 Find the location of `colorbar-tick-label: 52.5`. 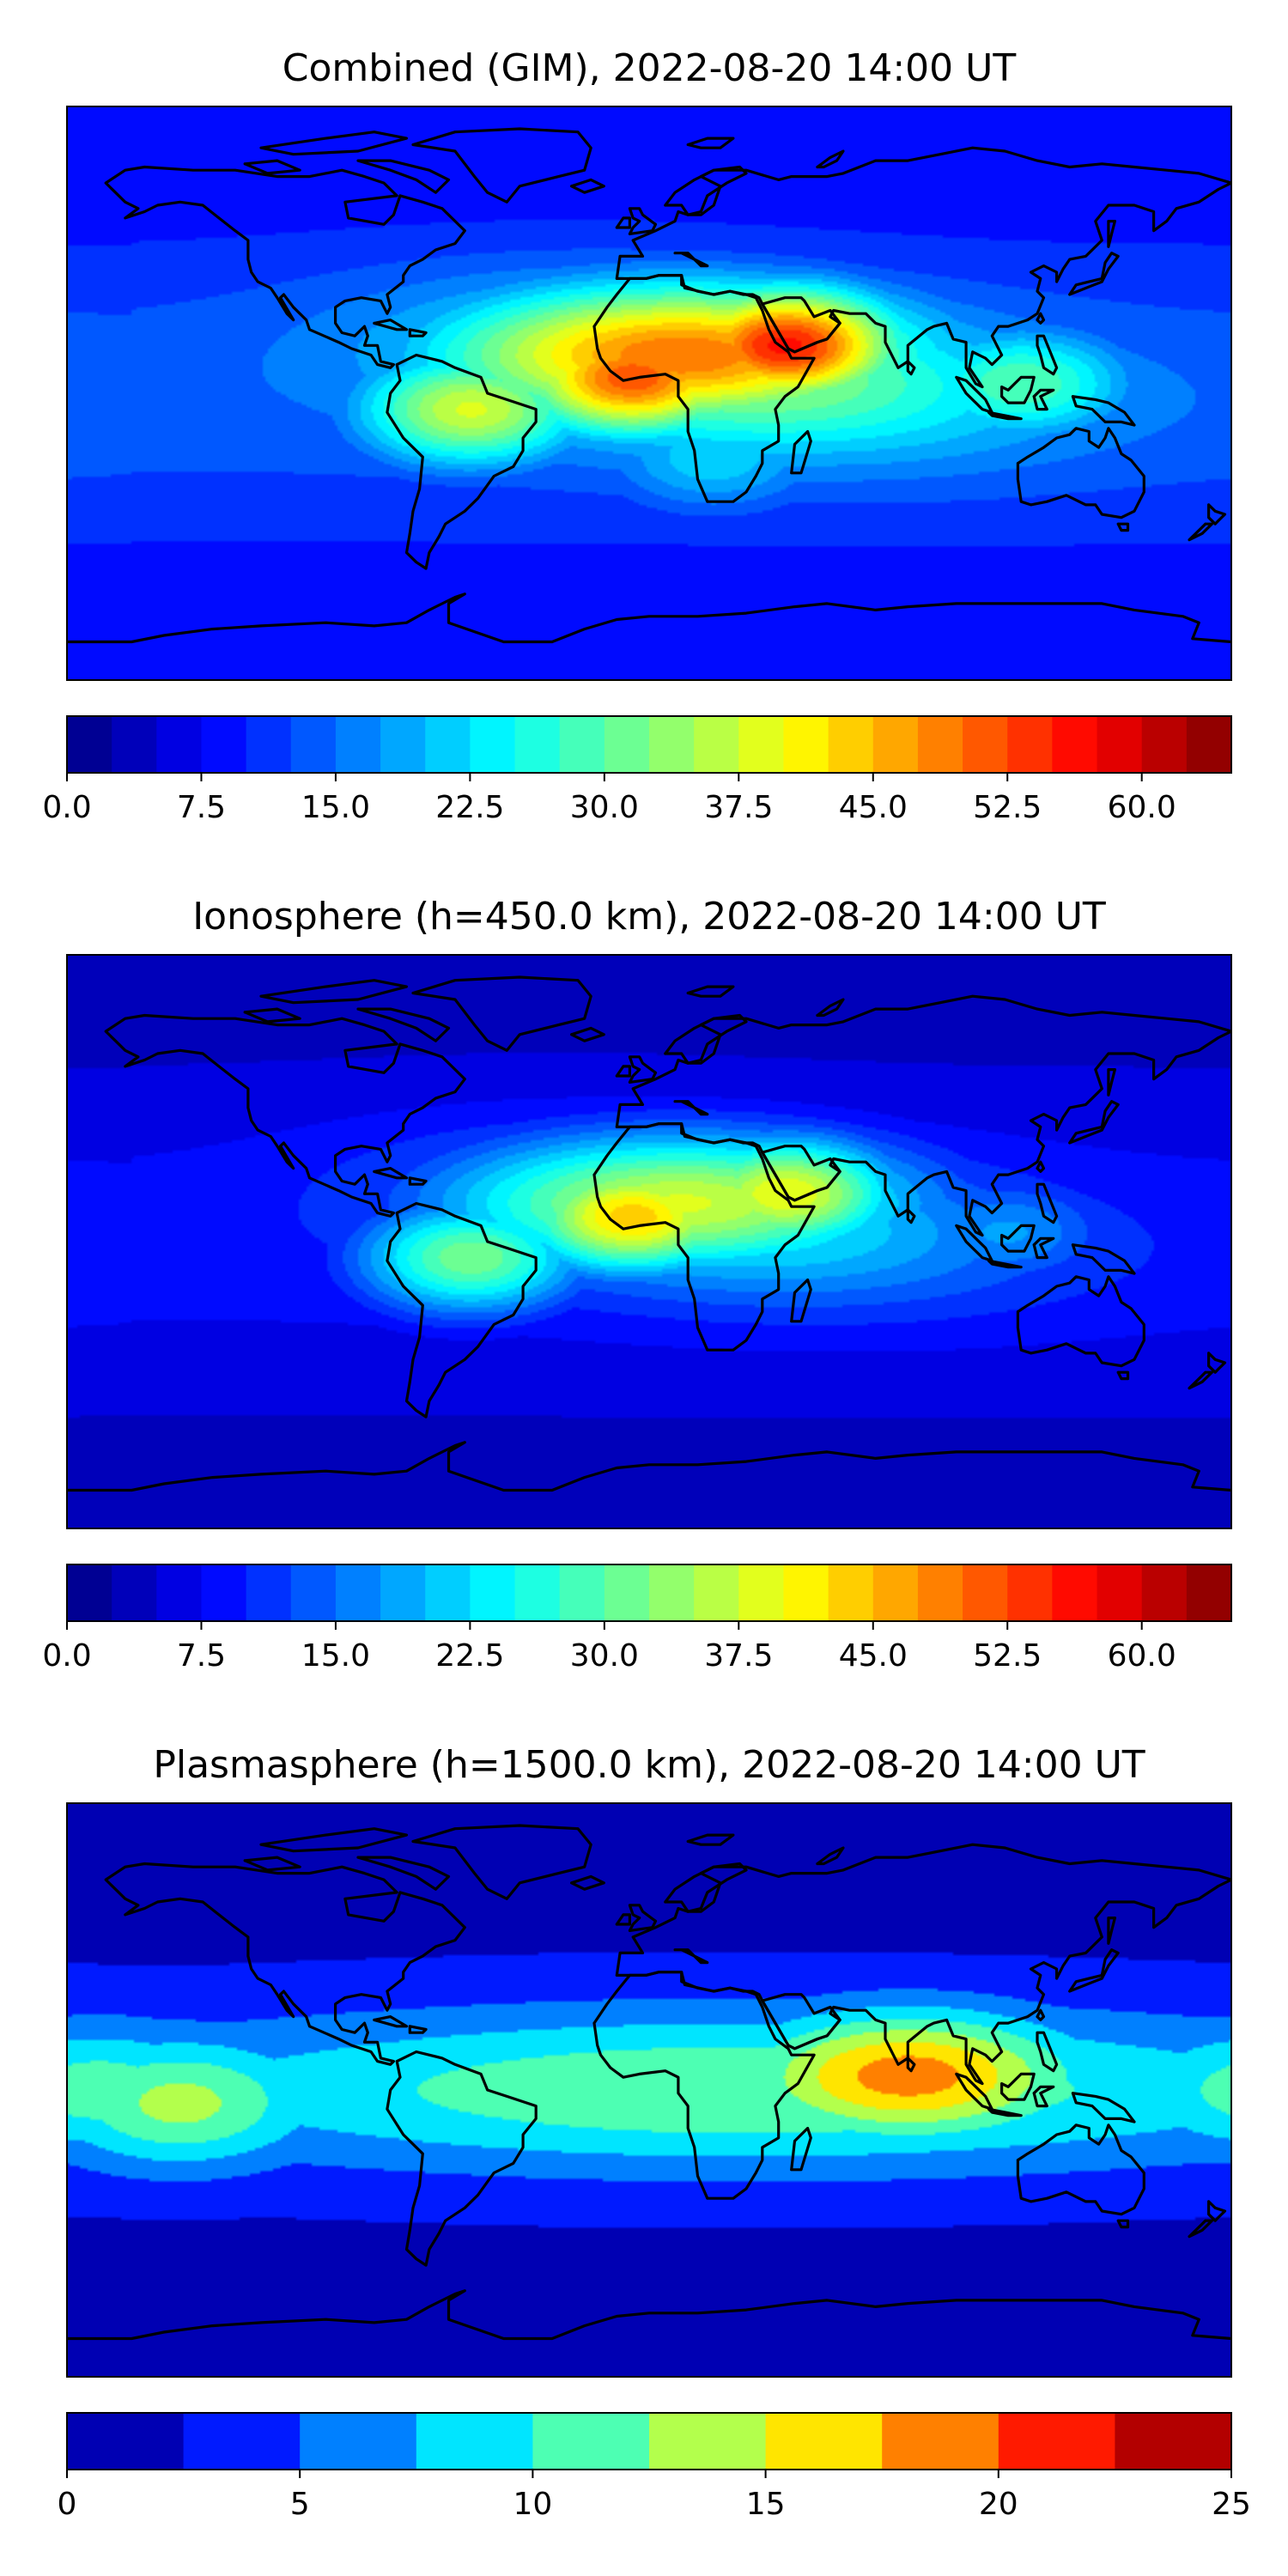

colorbar-tick-label: 52.5 is located at coordinates (1007, 808).